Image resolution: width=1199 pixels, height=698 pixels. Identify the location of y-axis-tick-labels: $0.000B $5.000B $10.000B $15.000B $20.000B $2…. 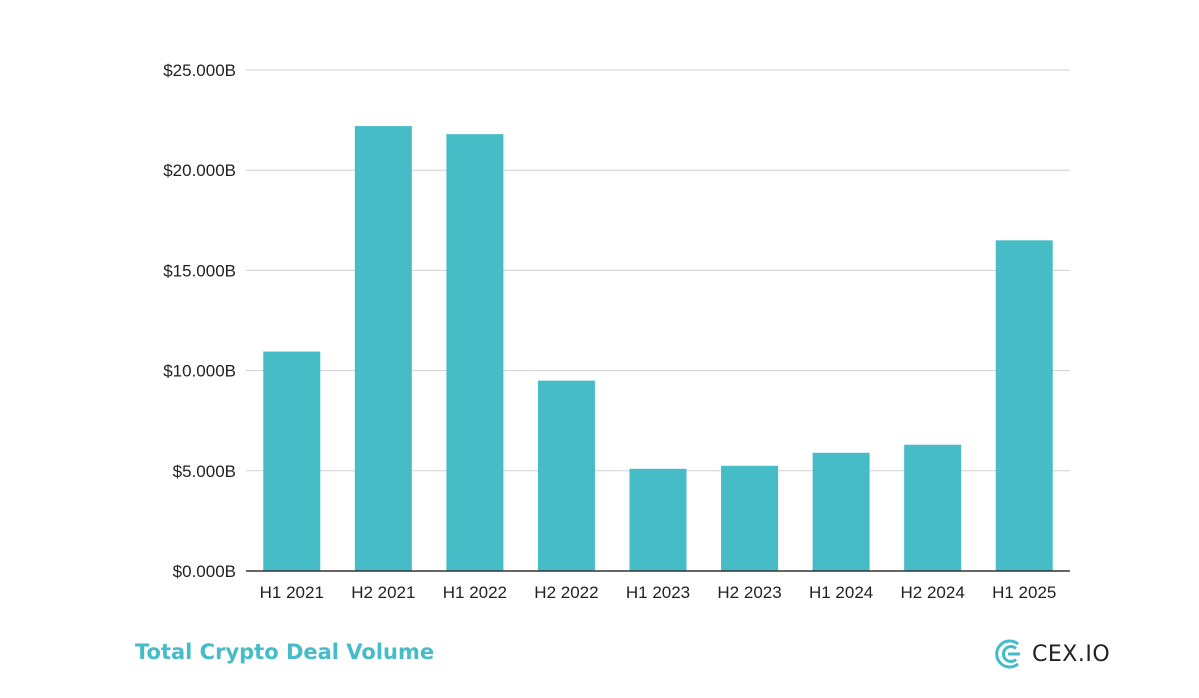
(199, 321).